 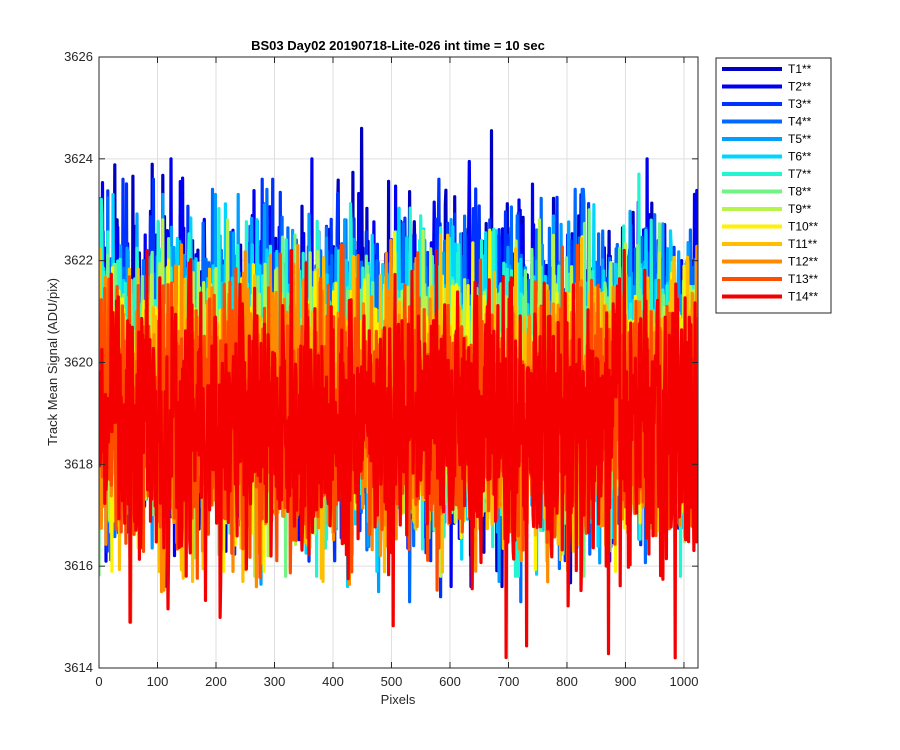 What do you see at coordinates (78, 260) in the screenshot?
I see `y-tick-label: 3622` at bounding box center [78, 260].